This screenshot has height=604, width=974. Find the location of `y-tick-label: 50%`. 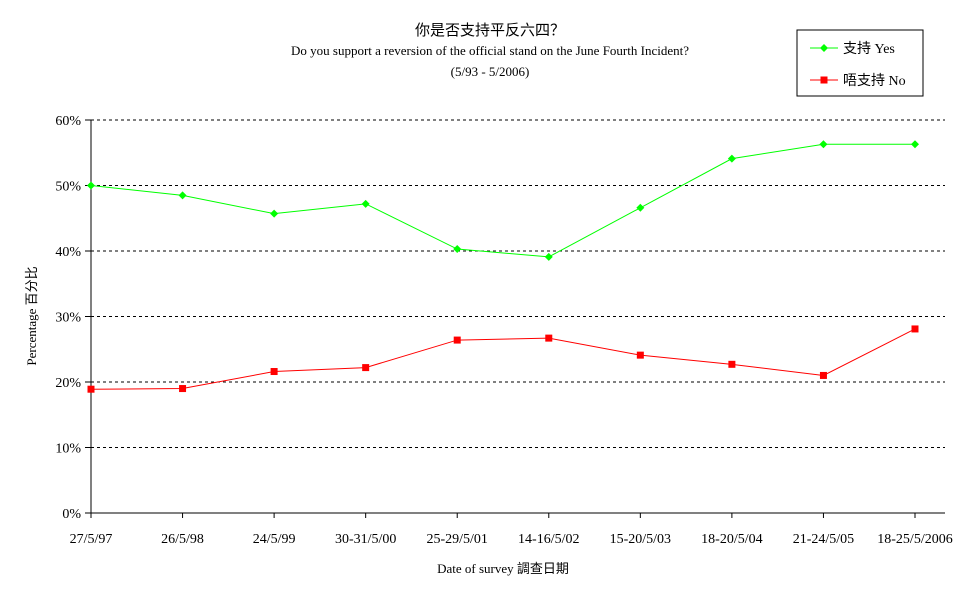

y-tick-label: 50% is located at coordinates (68, 187).